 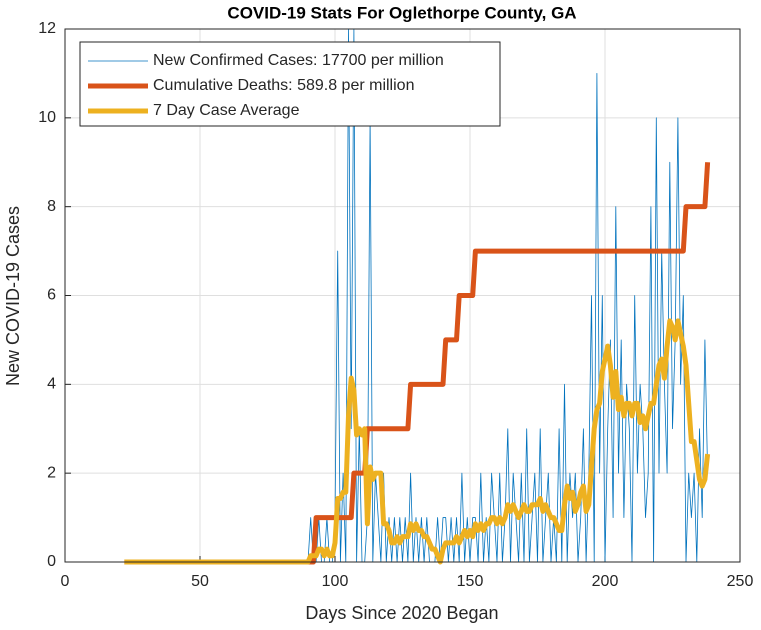 I want to click on legend-box, so click(x=290, y=84).